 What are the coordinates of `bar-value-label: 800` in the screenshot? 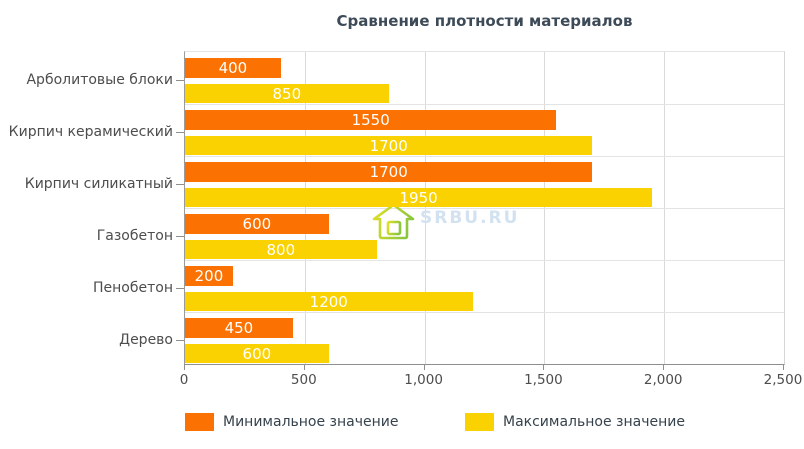 It's located at (281, 249).